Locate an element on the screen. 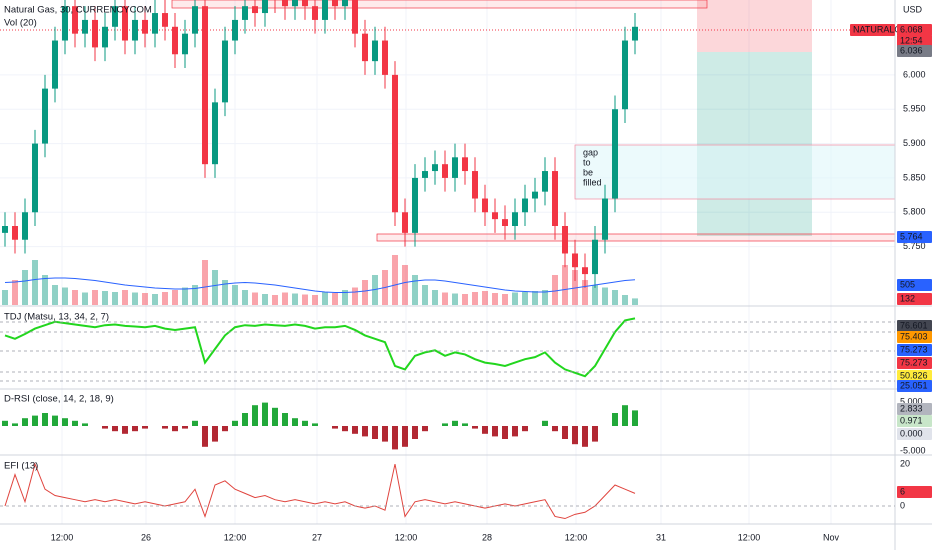 Image resolution: width=932 pixels, height=550 pixels. indicator-line is located at coordinates (320, 491).